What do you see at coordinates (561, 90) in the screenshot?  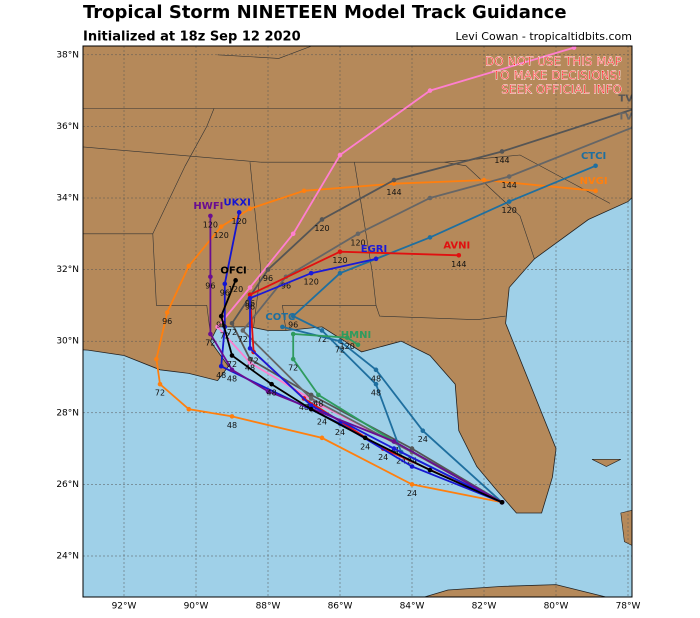 I see `warning-text: SEEK OFFICIAL INFO` at bounding box center [561, 90].